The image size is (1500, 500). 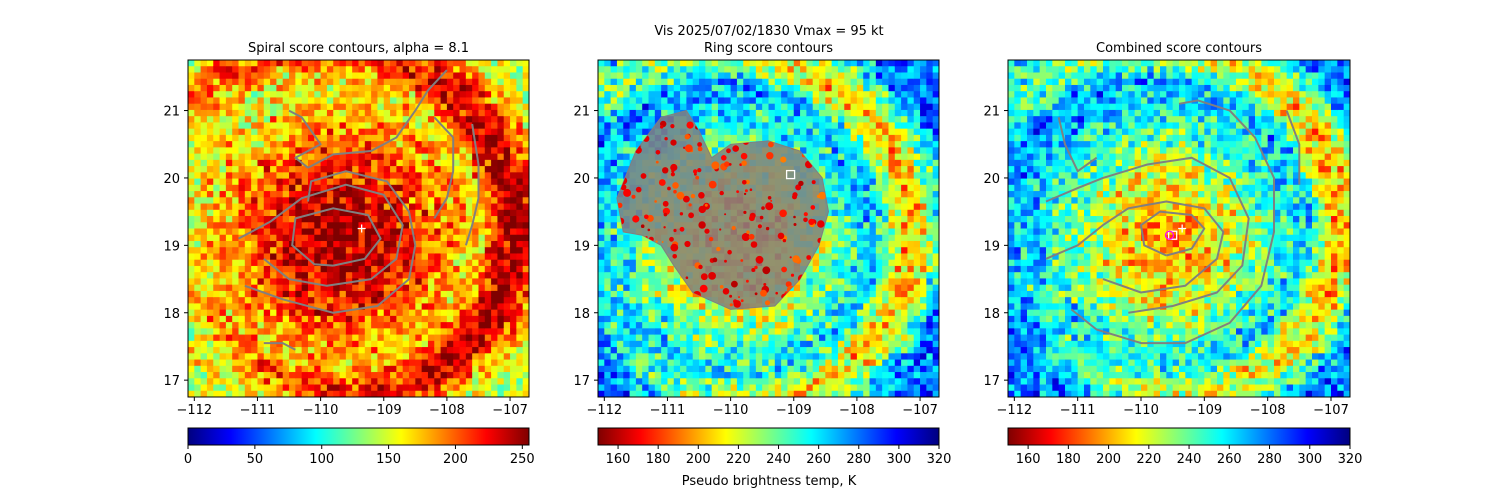 What do you see at coordinates (255, 459) in the screenshot?
I see `colorbar-tick-label: 50` at bounding box center [255, 459].